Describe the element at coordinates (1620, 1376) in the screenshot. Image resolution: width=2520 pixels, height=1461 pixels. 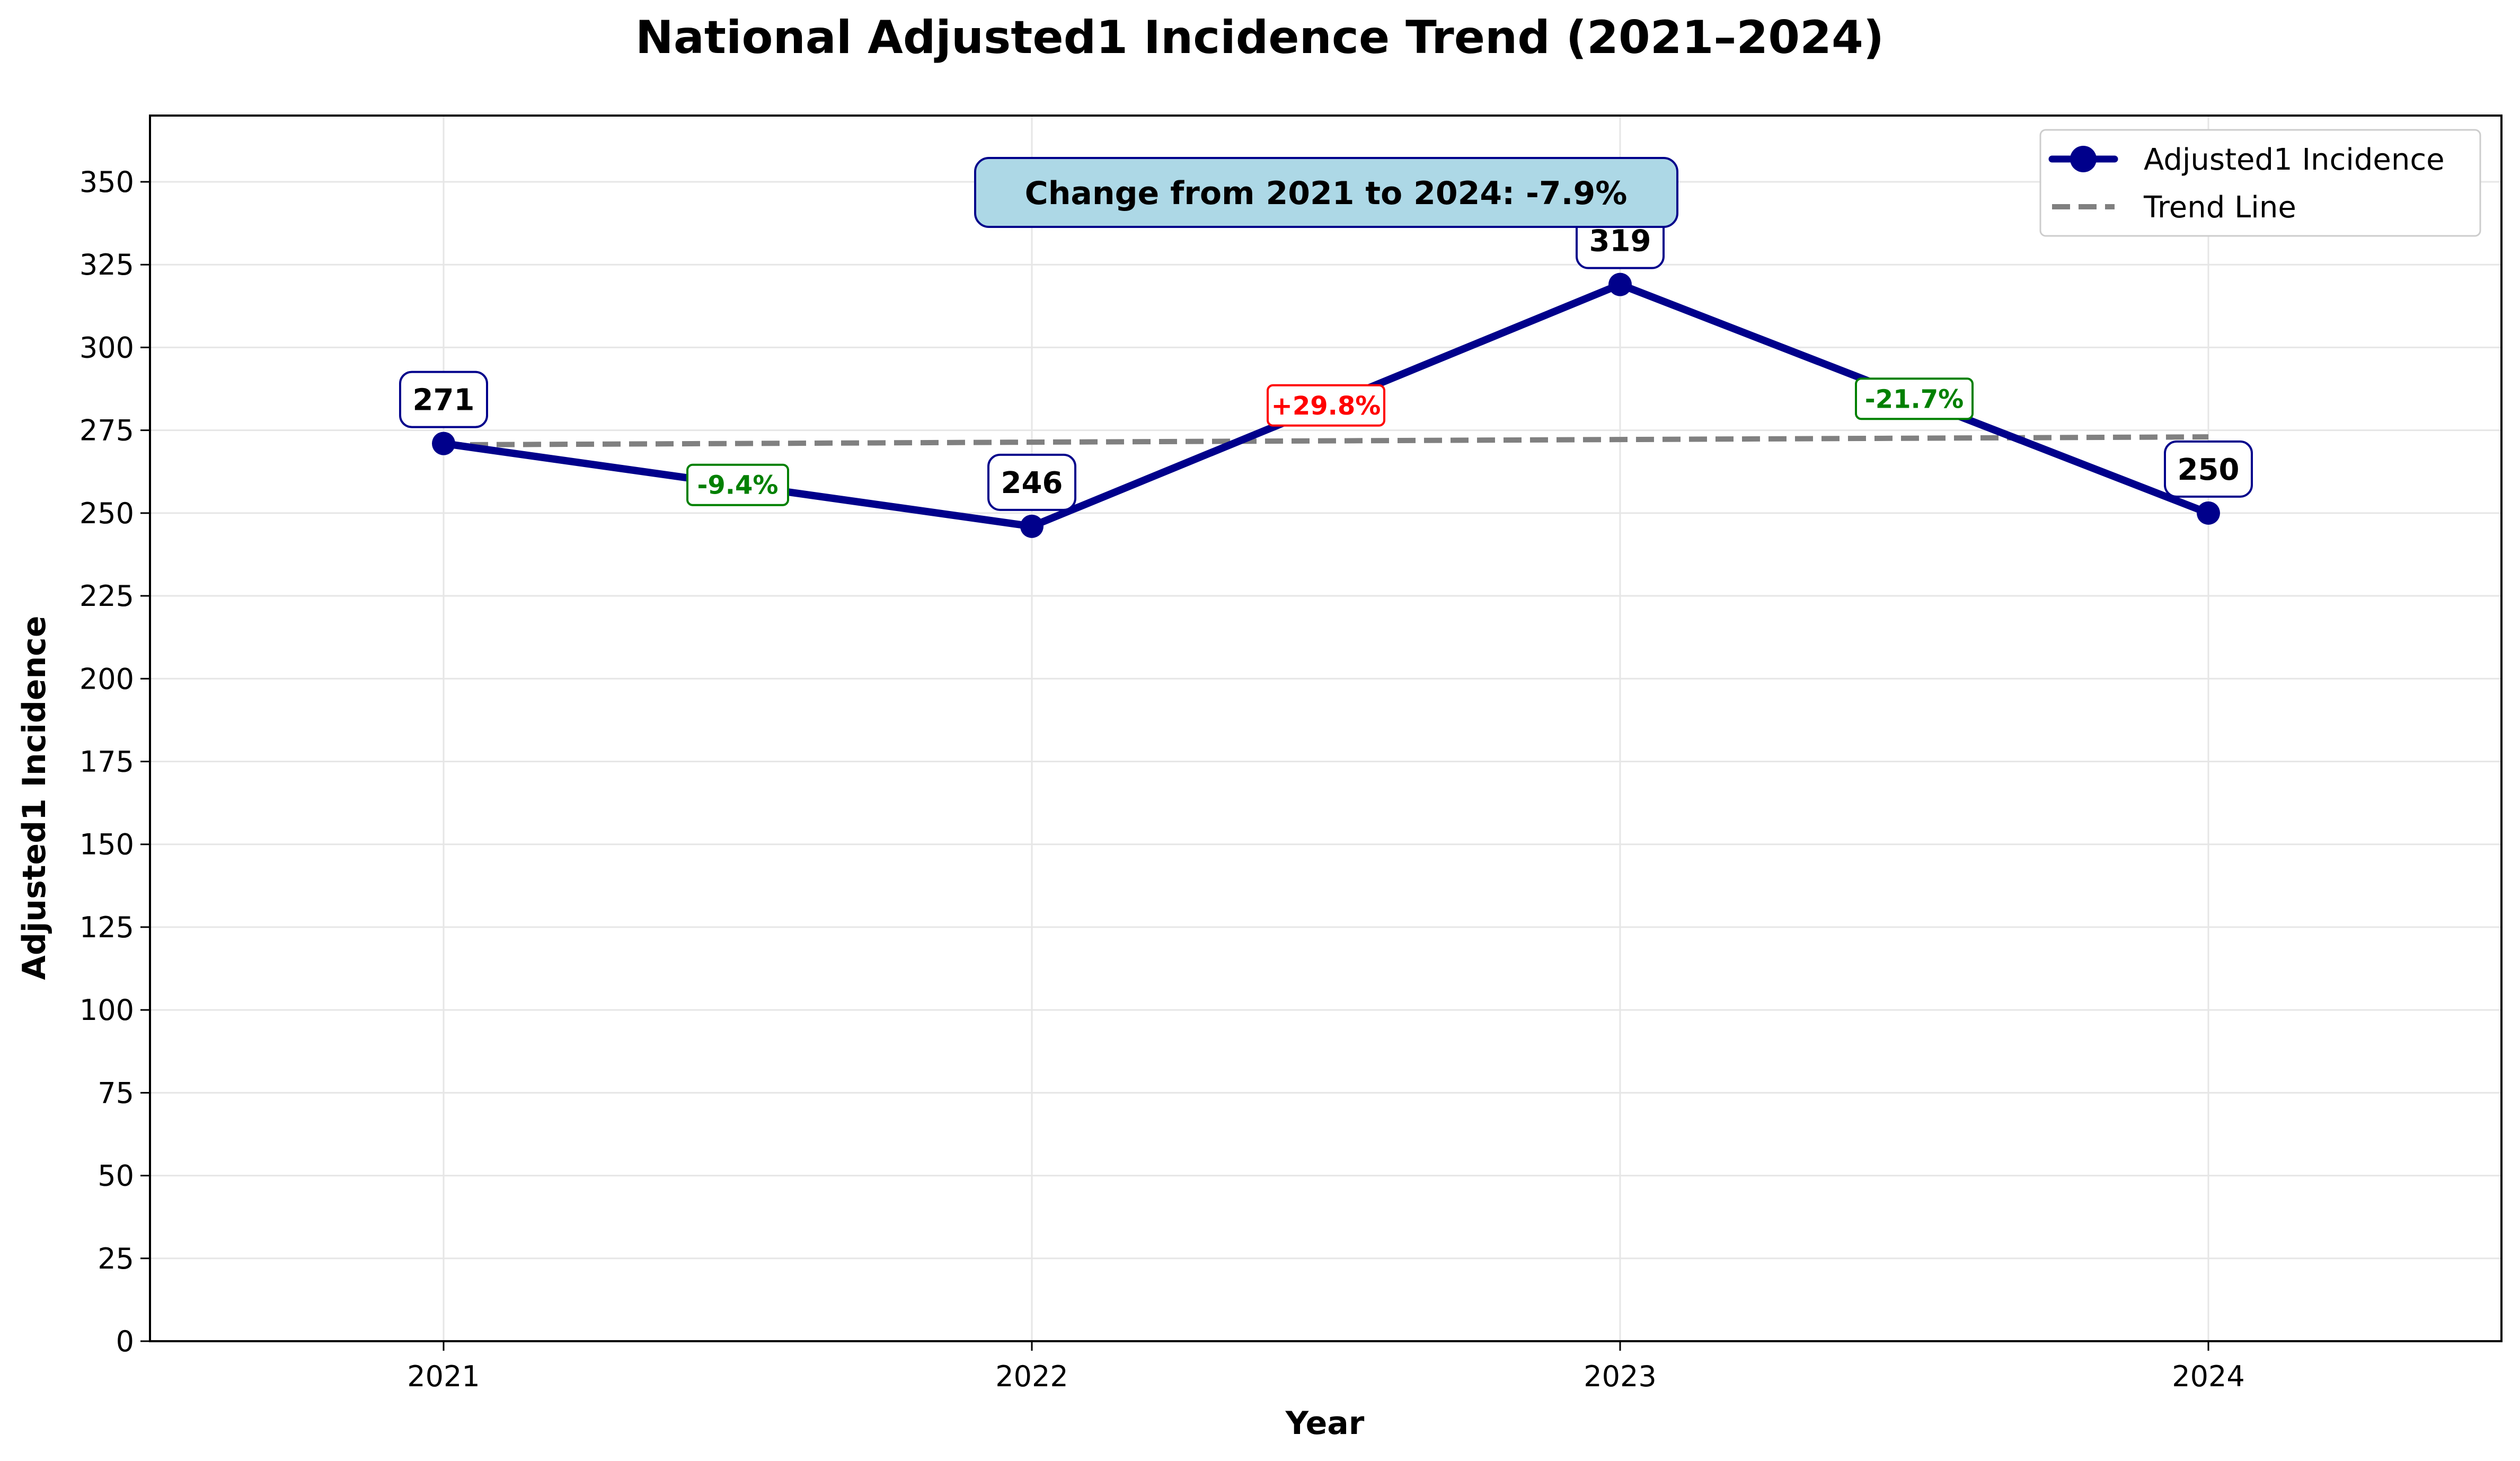
I see `x-tick-label: 2023` at that location.